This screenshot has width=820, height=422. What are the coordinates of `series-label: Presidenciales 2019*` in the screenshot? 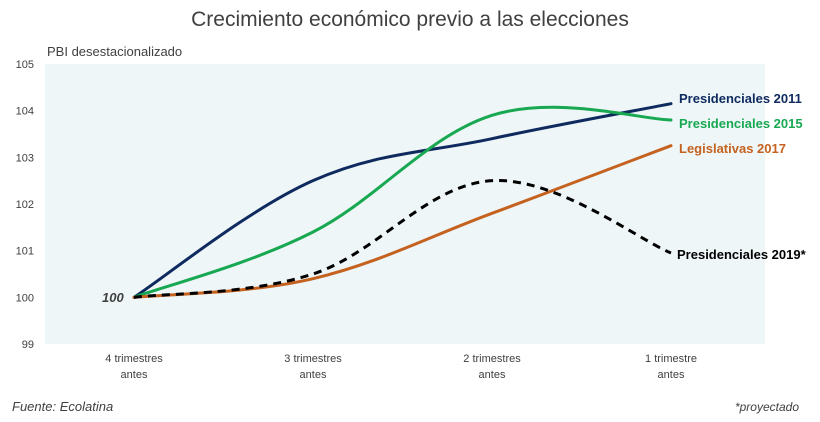 It's located at (742, 254).